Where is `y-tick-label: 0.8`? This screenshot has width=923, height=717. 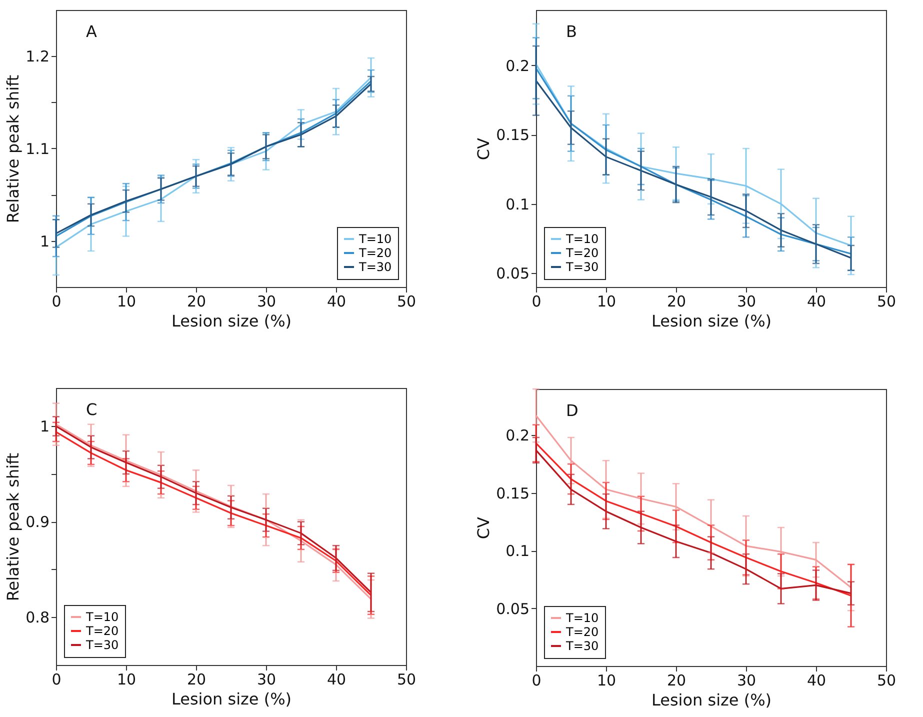 y-tick-label: 0.8 is located at coordinates (38, 617).